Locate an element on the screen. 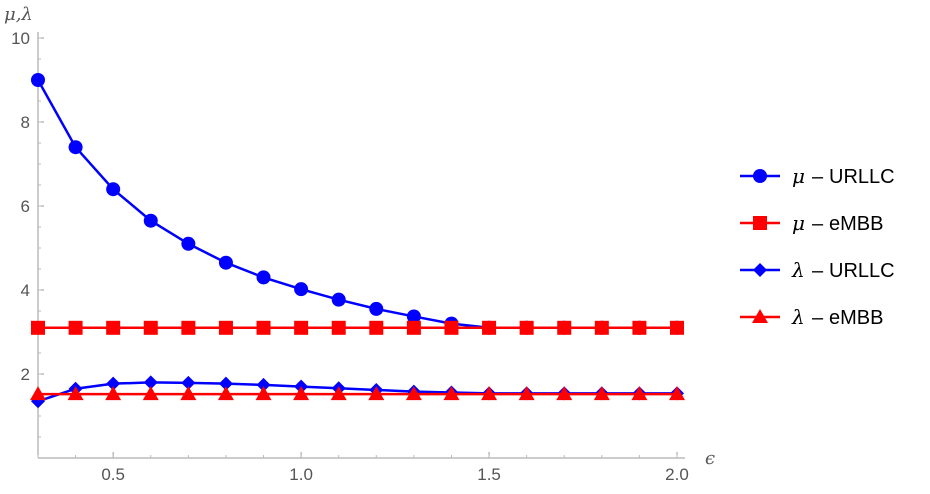  x-tick-label: 0.5 is located at coordinates (113, 474).